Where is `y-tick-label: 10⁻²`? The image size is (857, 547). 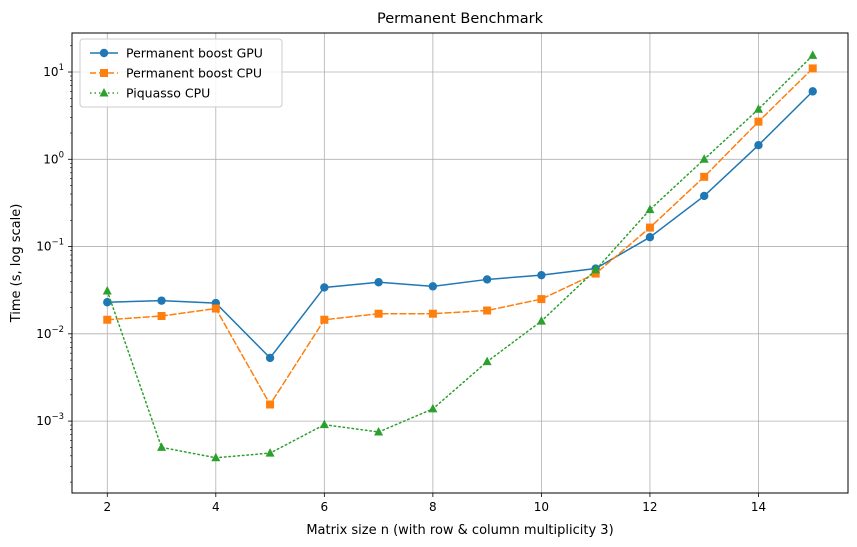
y-tick-label: 10⁻² is located at coordinates (50, 333).